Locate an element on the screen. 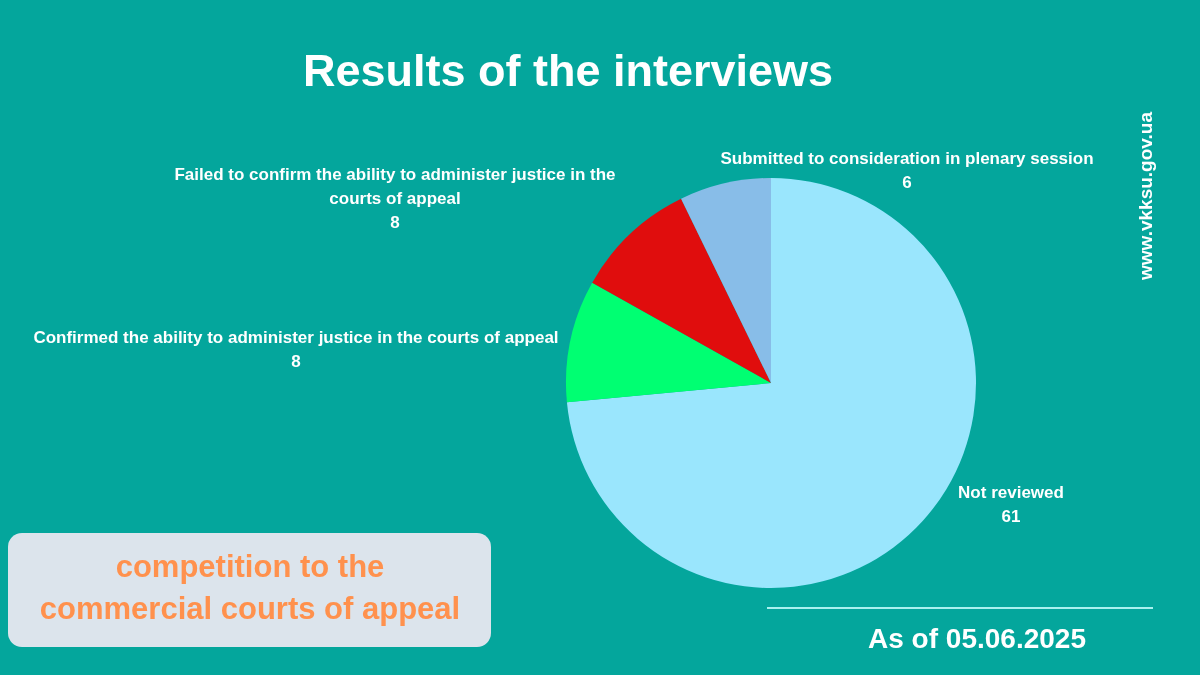 The width and height of the screenshot is (1200, 675). text: competition to the commercial courts of appeal is located at coordinates (250, 587).